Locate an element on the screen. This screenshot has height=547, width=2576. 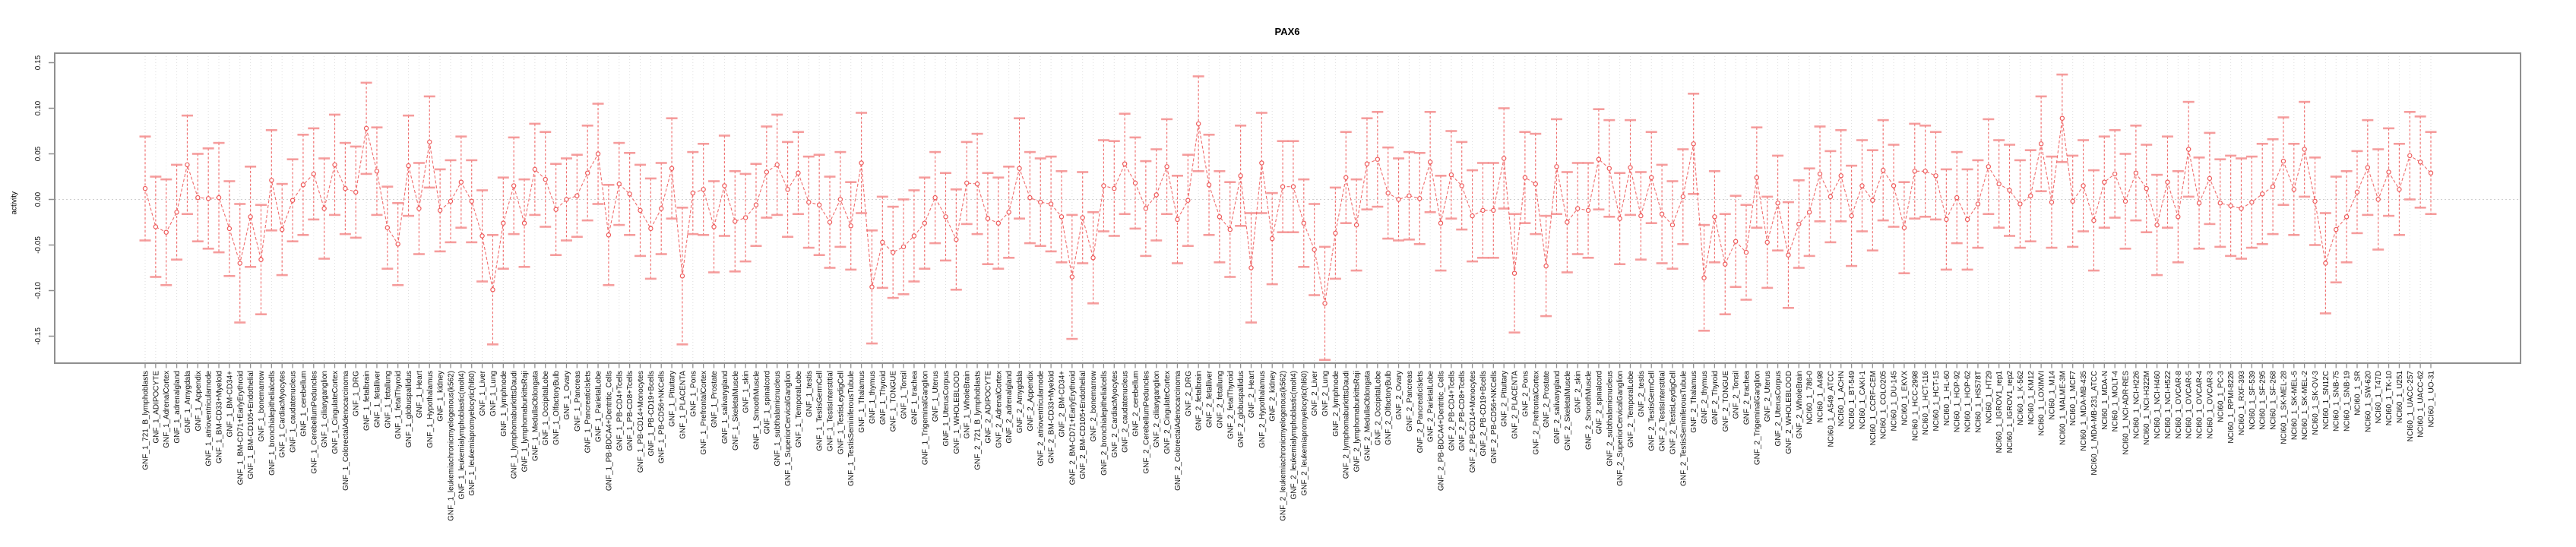
x-axis-label: NCI60_1_OVCAR-3 is located at coordinates (2210, 405).